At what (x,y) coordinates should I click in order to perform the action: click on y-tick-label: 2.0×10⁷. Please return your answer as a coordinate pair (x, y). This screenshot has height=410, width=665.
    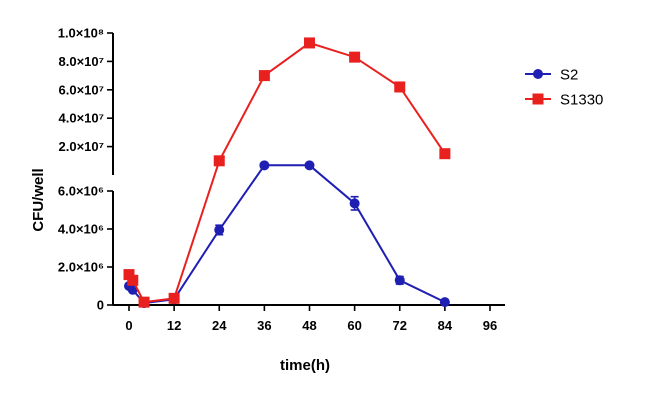
    Looking at the image, I should click on (82, 146).